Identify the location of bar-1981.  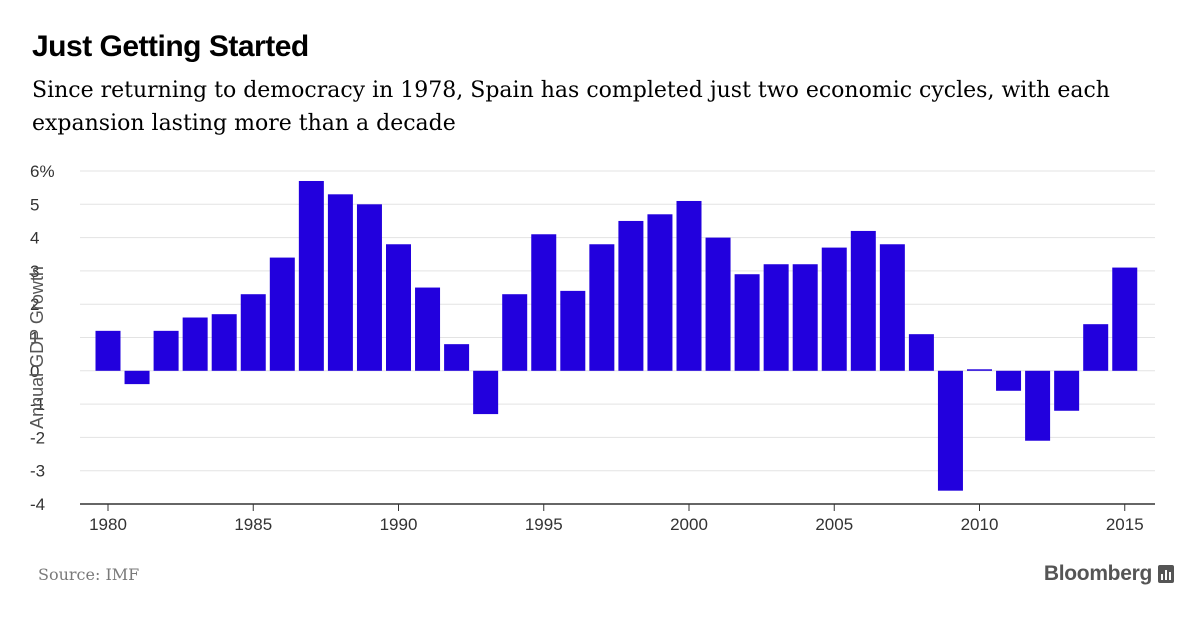
(137, 377).